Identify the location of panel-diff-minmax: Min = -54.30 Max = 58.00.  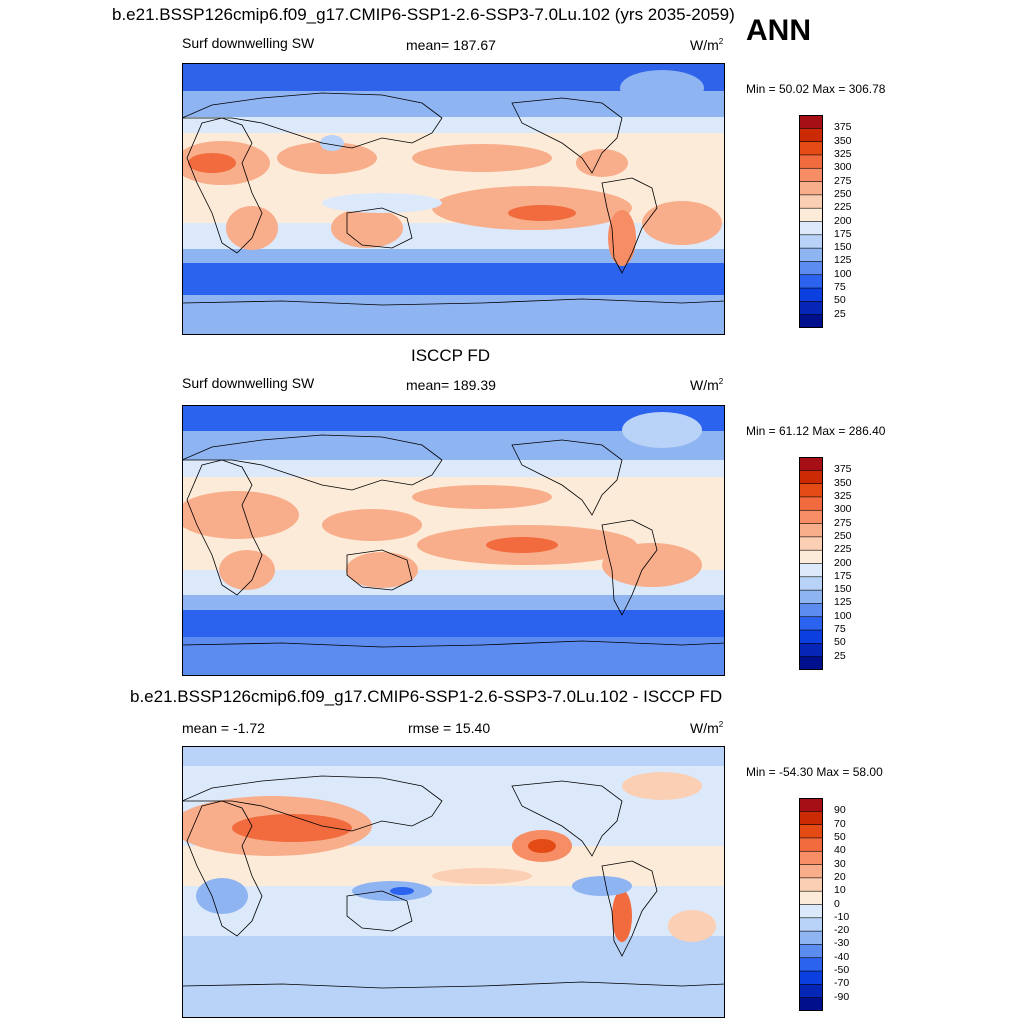
(814, 772).